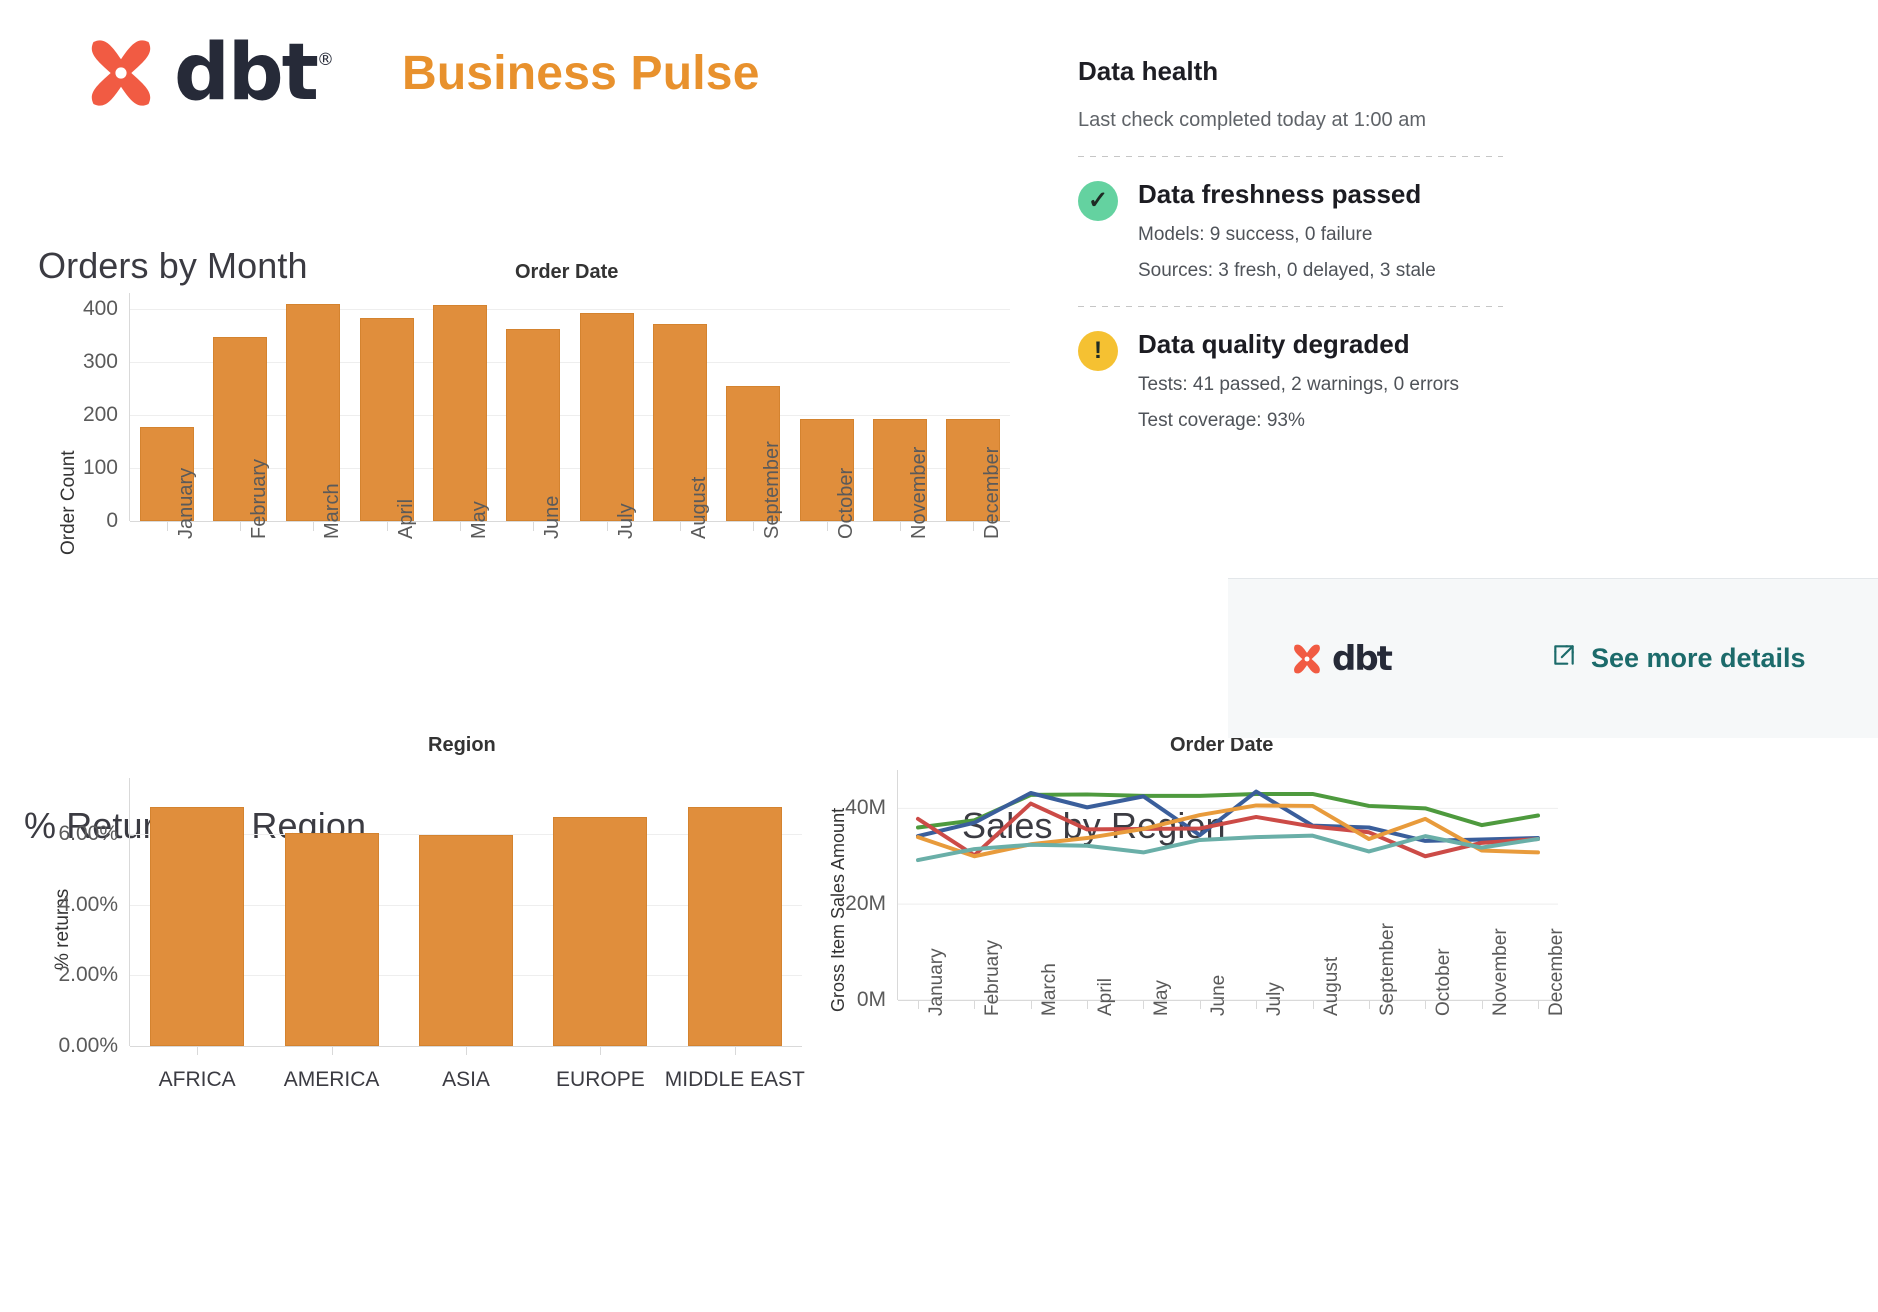 The width and height of the screenshot is (1878, 1312). What do you see at coordinates (600, 1079) in the screenshot?
I see `x-axis-tick-label: EUROPE` at bounding box center [600, 1079].